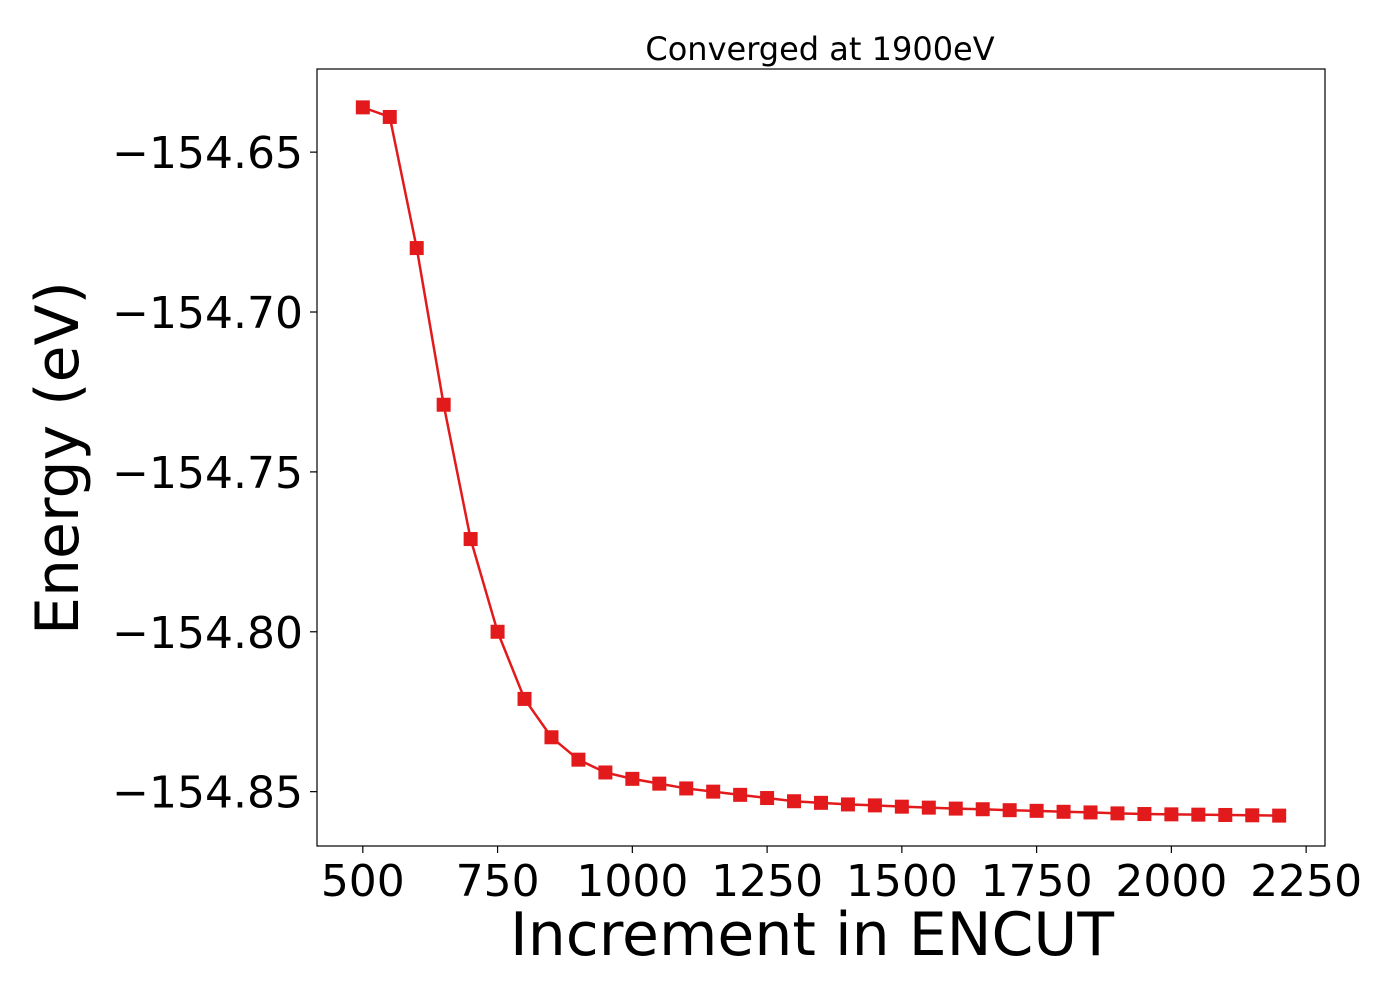 The image size is (1400, 1000). I want to click on y-tick-label: −154.85, so click(207, 793).